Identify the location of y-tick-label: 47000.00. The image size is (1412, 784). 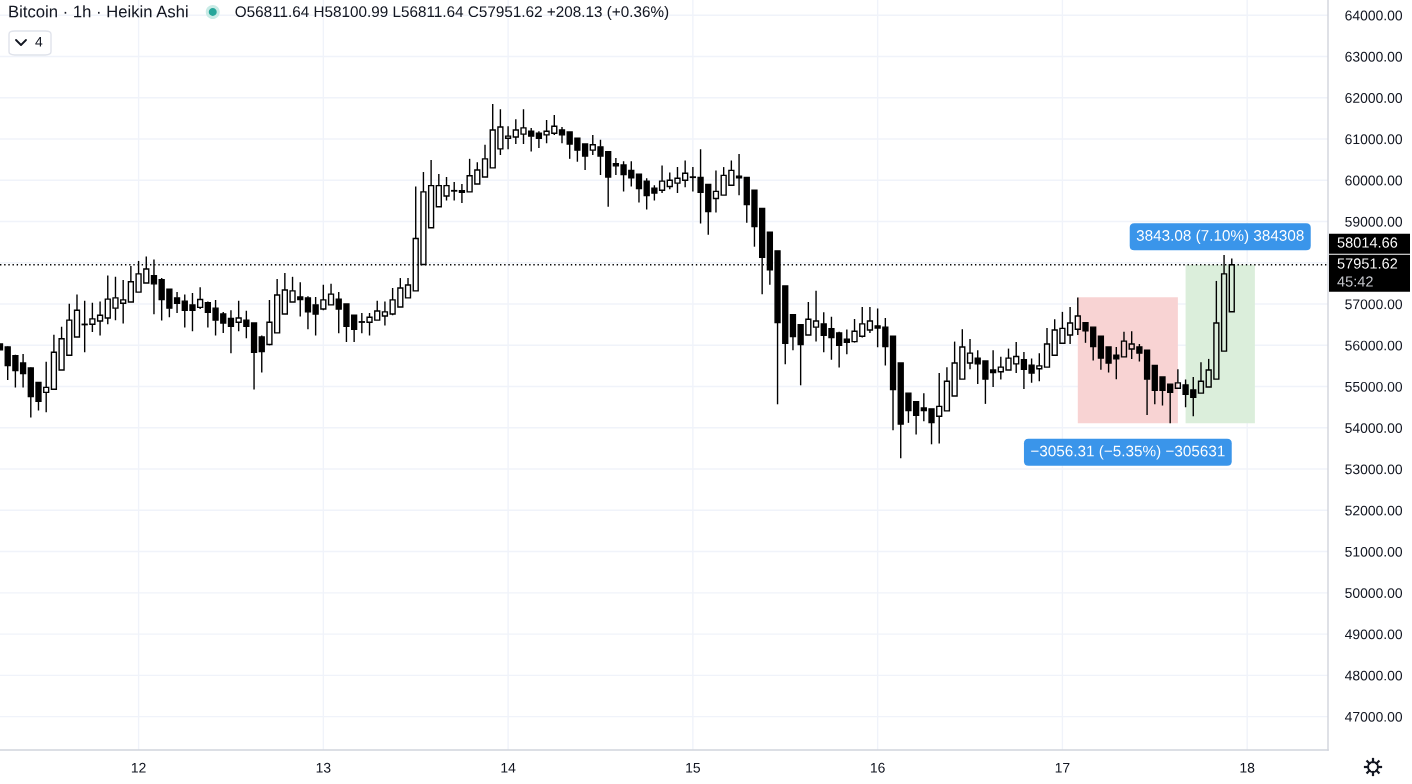
(1373, 716).